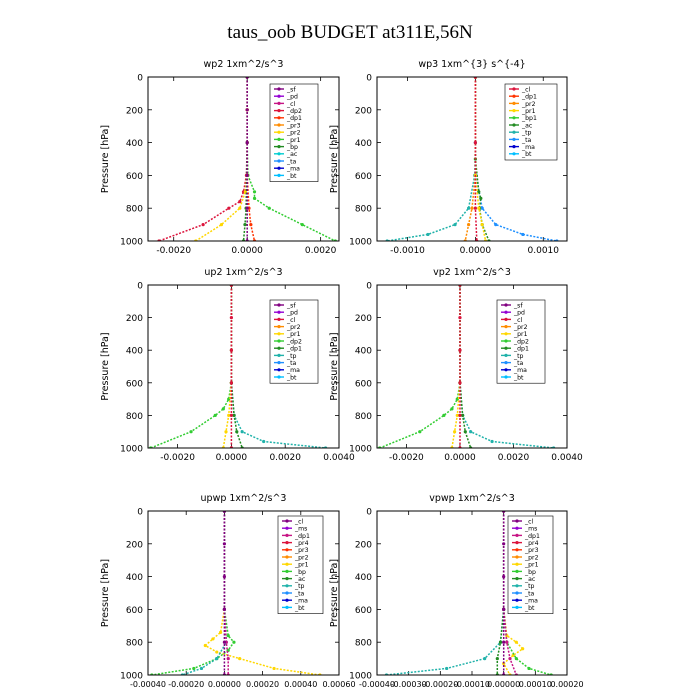 Image resolution: width=700 pixels, height=700 pixels. What do you see at coordinates (528, 111) in the screenshot?
I see `legend-entry: _pr1` at bounding box center [528, 111].